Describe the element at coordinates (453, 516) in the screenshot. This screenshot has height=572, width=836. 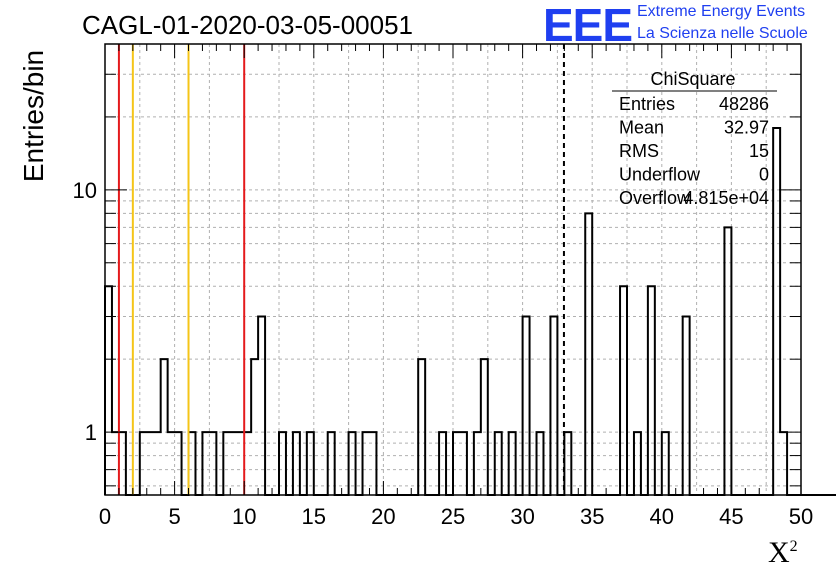
I see `x-tick-label: 25` at that location.